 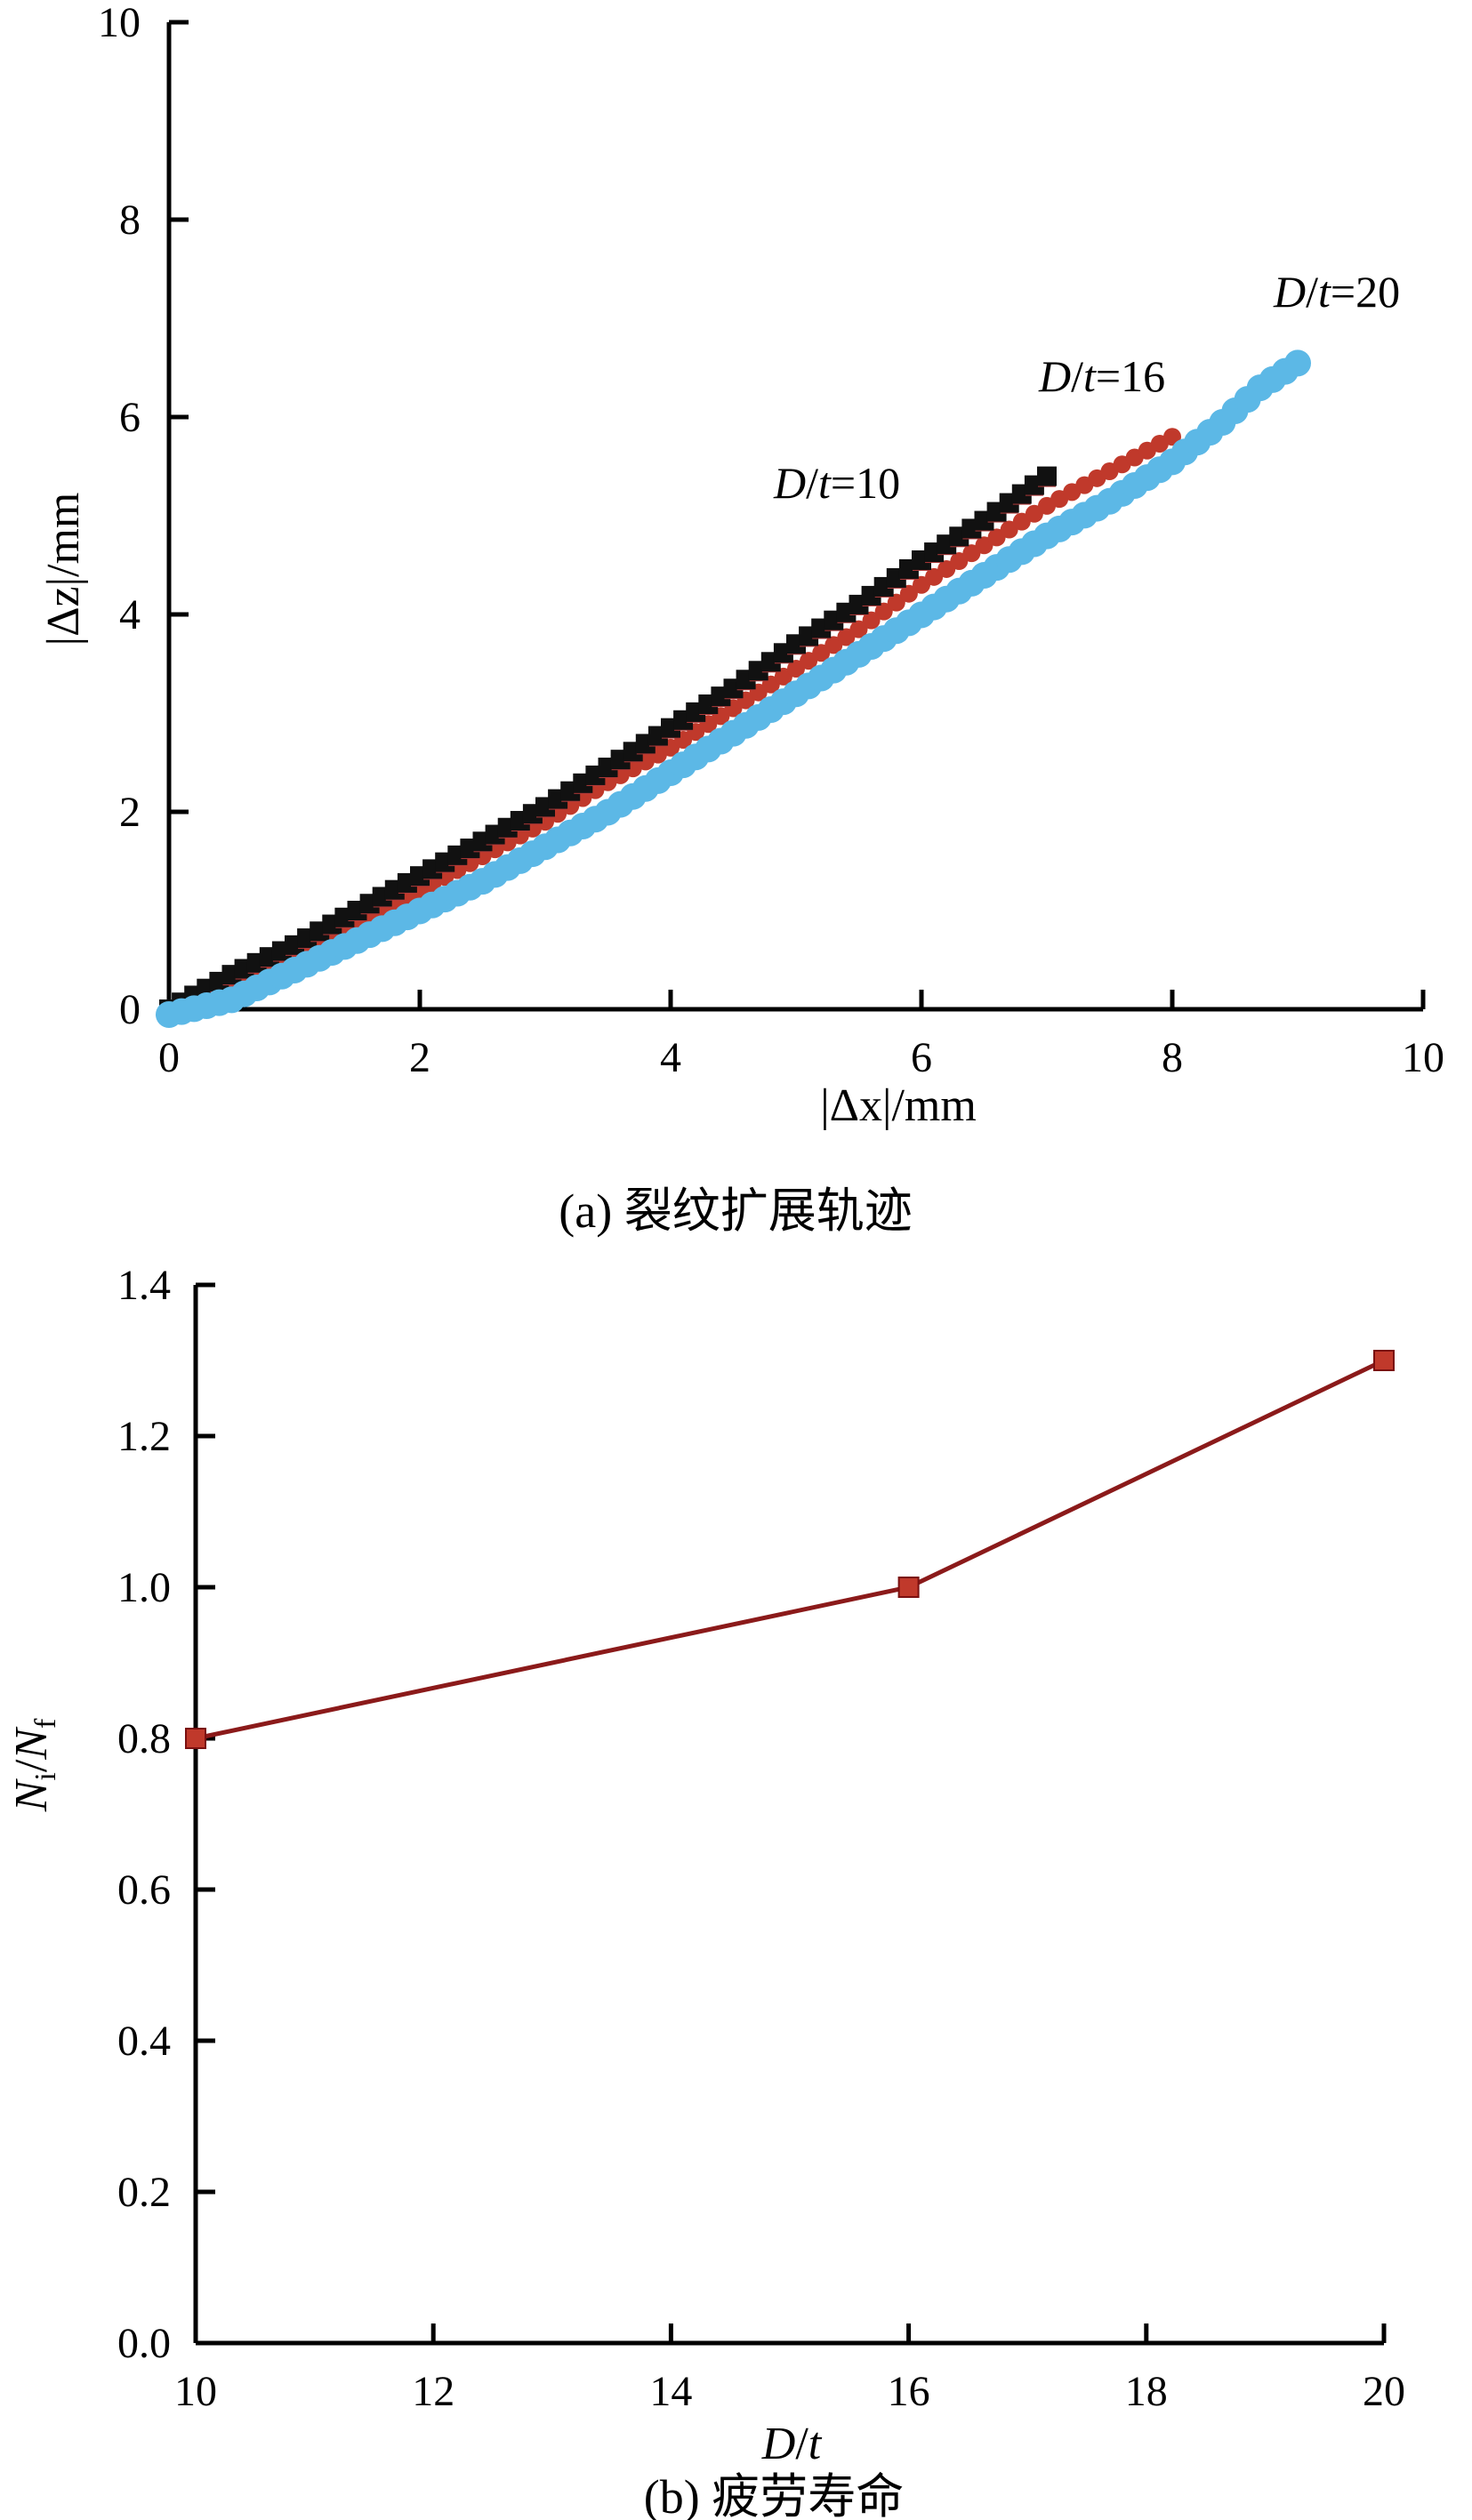 What do you see at coordinates (1172, 1057) in the screenshot?
I see `panel-a-x-tick-label: 8` at bounding box center [1172, 1057].